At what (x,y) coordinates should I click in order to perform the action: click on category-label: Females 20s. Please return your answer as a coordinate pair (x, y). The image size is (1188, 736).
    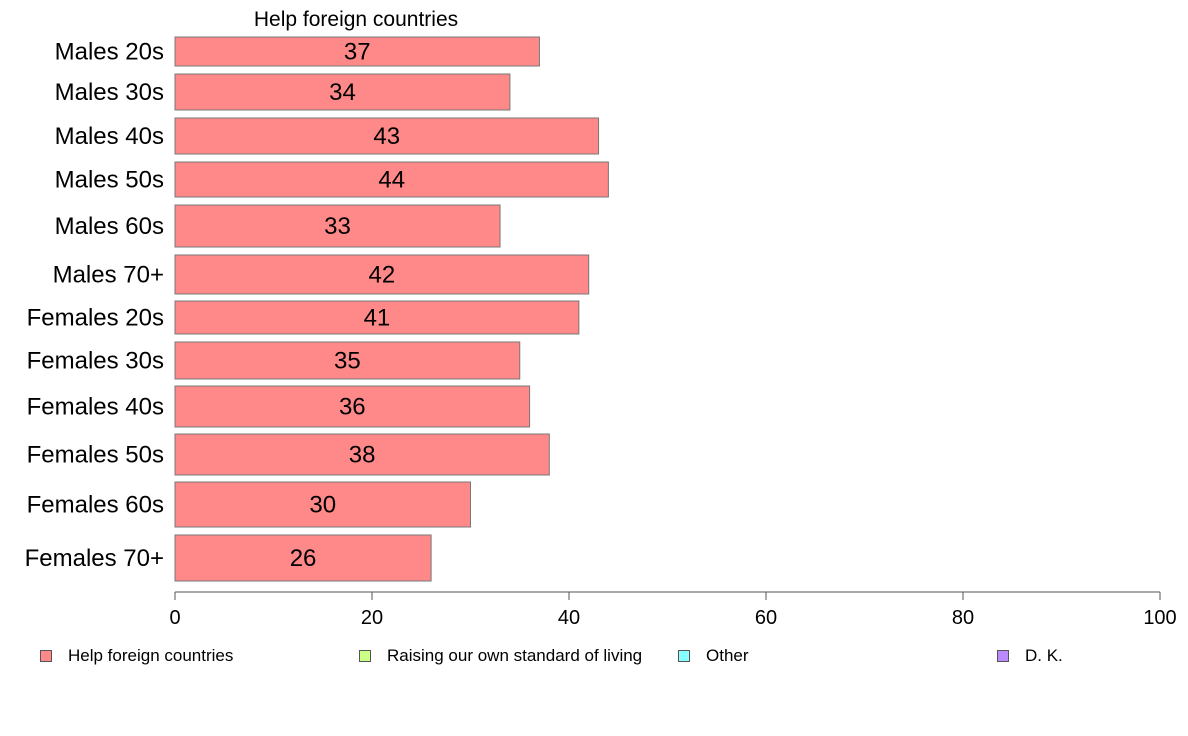
    Looking at the image, I should click on (95, 318).